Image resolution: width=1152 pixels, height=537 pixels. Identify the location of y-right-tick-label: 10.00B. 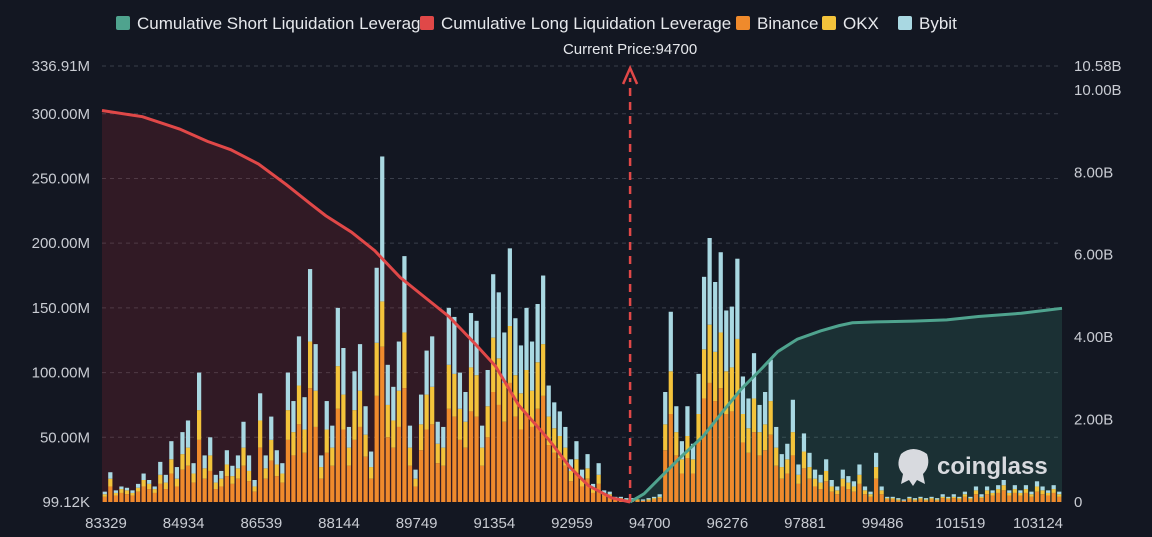
(1098, 90).